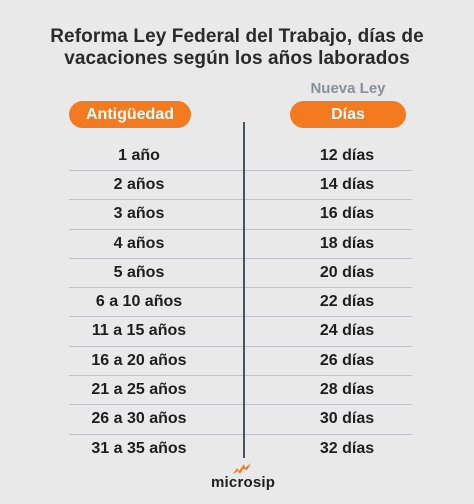 Image resolution: width=474 pixels, height=504 pixels. Describe the element at coordinates (139, 272) in the screenshot. I see `antiguedad-cell: 5 años` at that location.